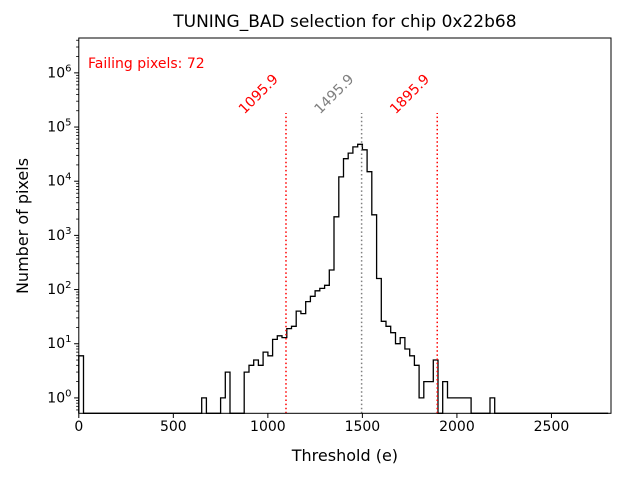 The height and width of the screenshot is (480, 640). I want to click on x-axis-label: Threshold (e), so click(344, 455).